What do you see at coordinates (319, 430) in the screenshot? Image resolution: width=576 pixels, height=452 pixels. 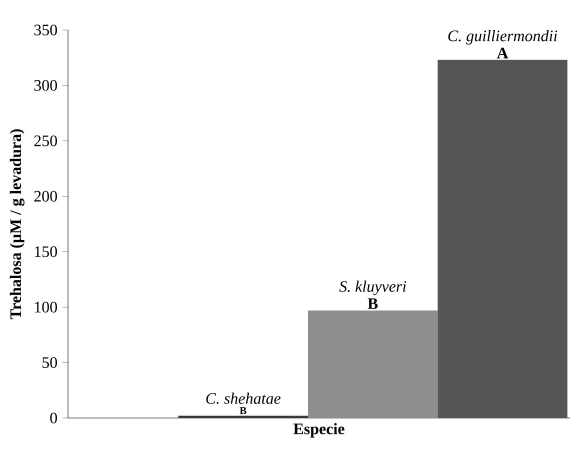 I see `x-axis-title: Especie` at bounding box center [319, 430].